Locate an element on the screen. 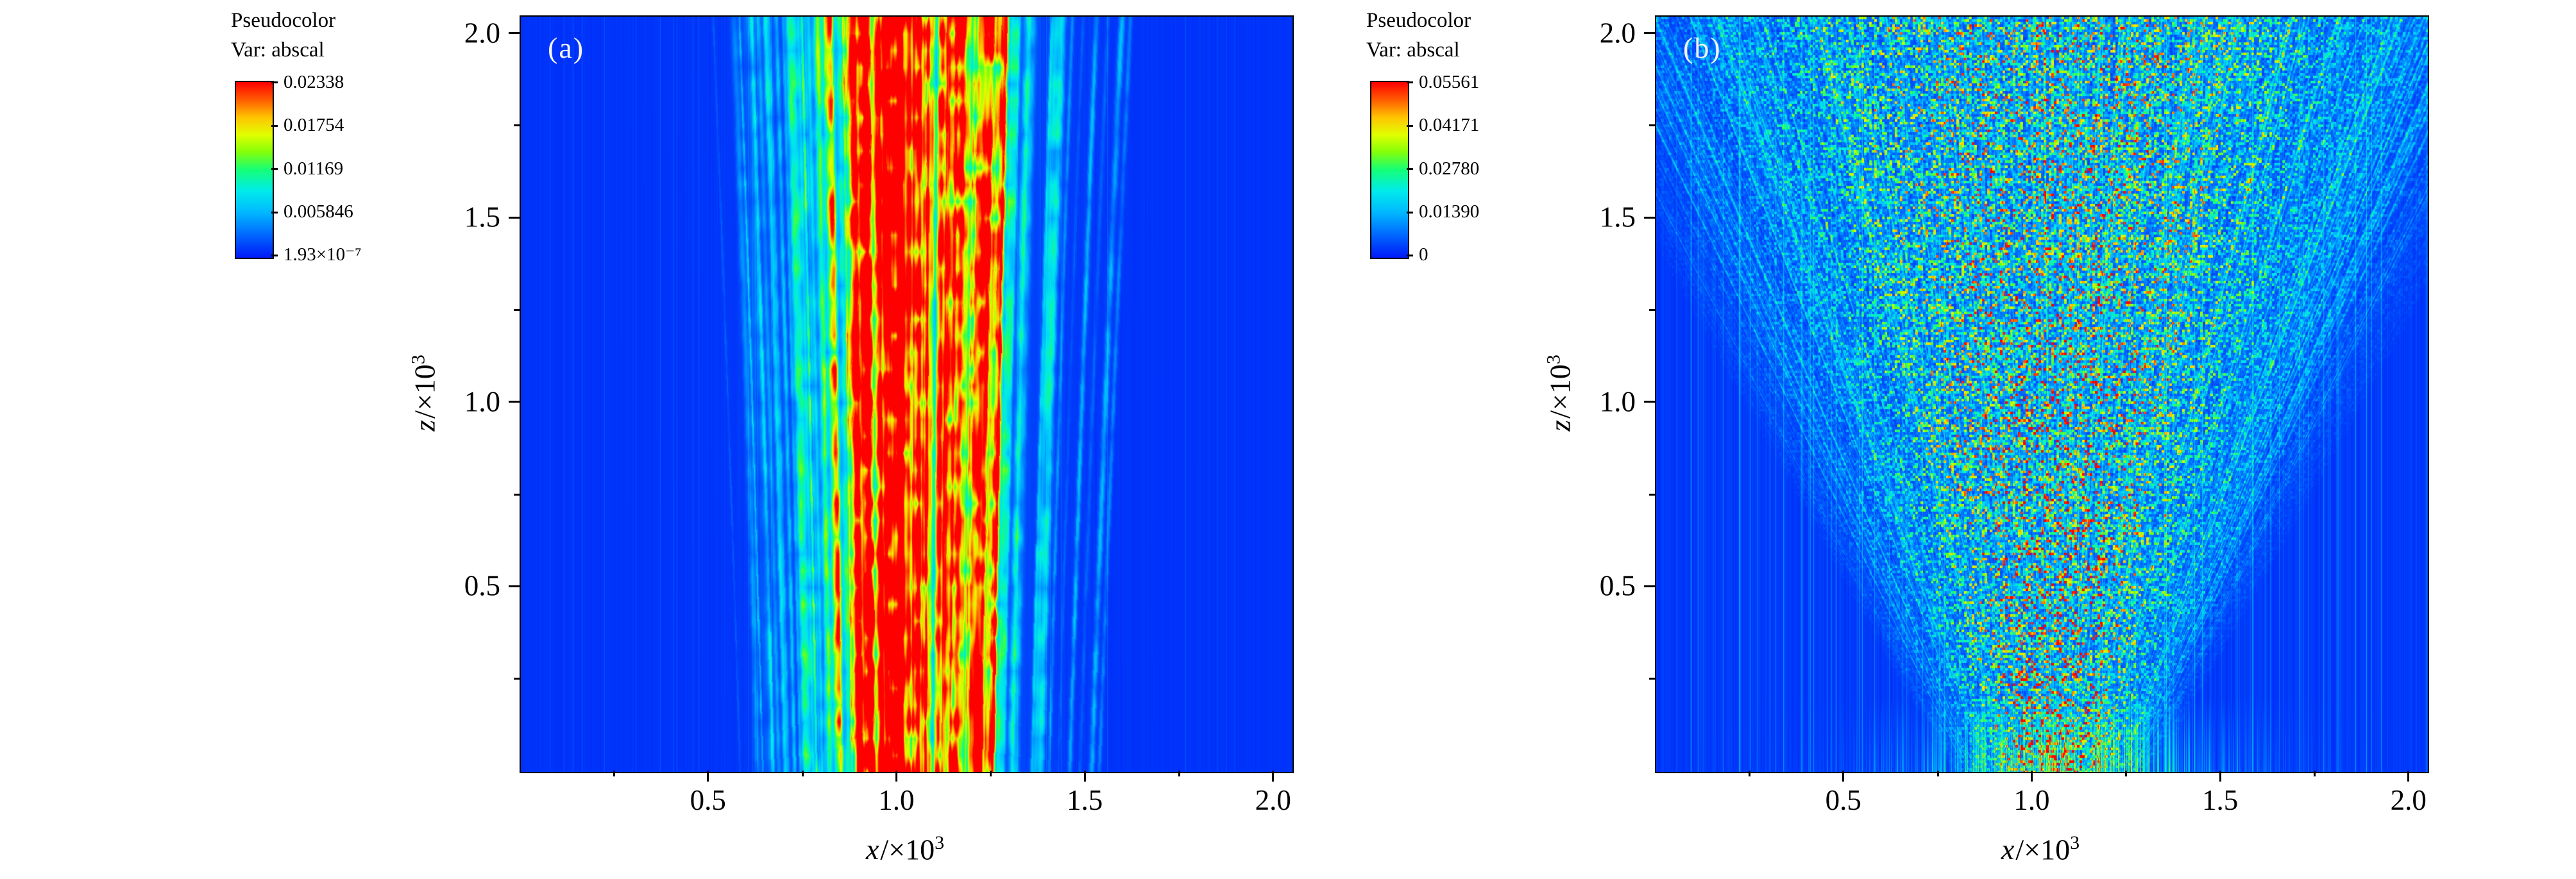 The image size is (2576, 879). colorbar-tick-label: 0 is located at coordinates (1423, 254).